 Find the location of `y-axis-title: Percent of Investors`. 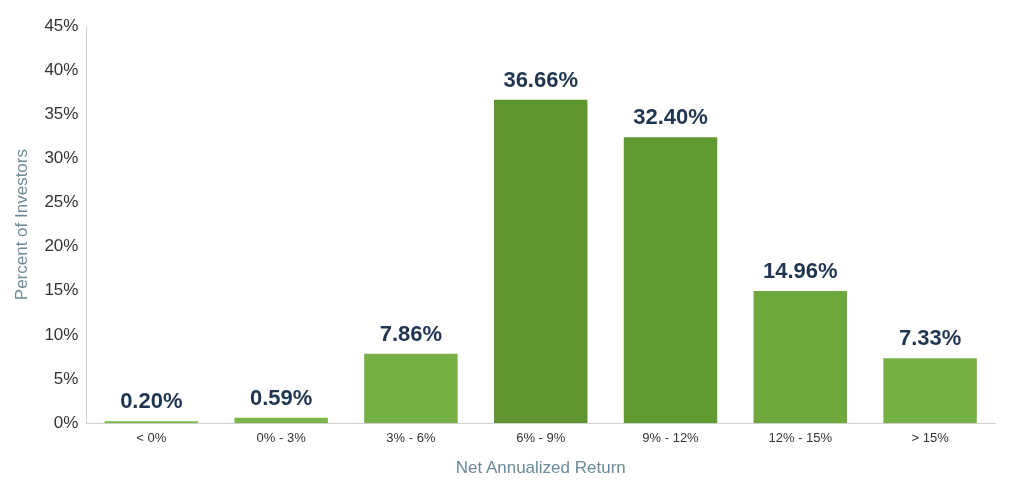

y-axis-title: Percent of Investors is located at coordinates (21, 225).